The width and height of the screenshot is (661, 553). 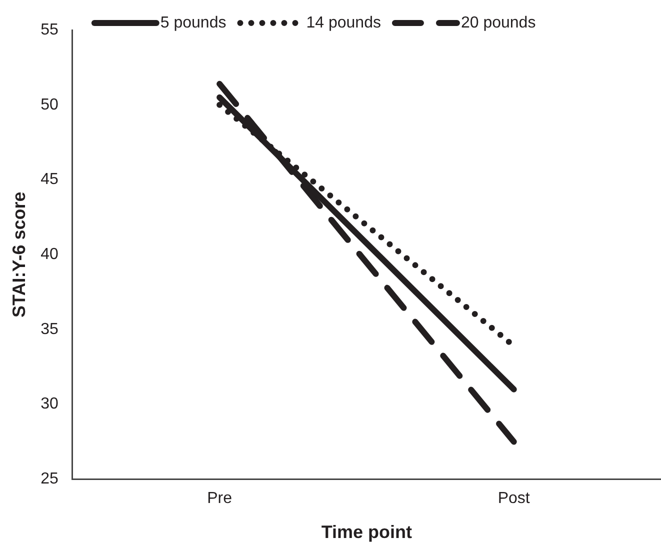 I want to click on y-tick-label: 40, so click(x=49, y=255).